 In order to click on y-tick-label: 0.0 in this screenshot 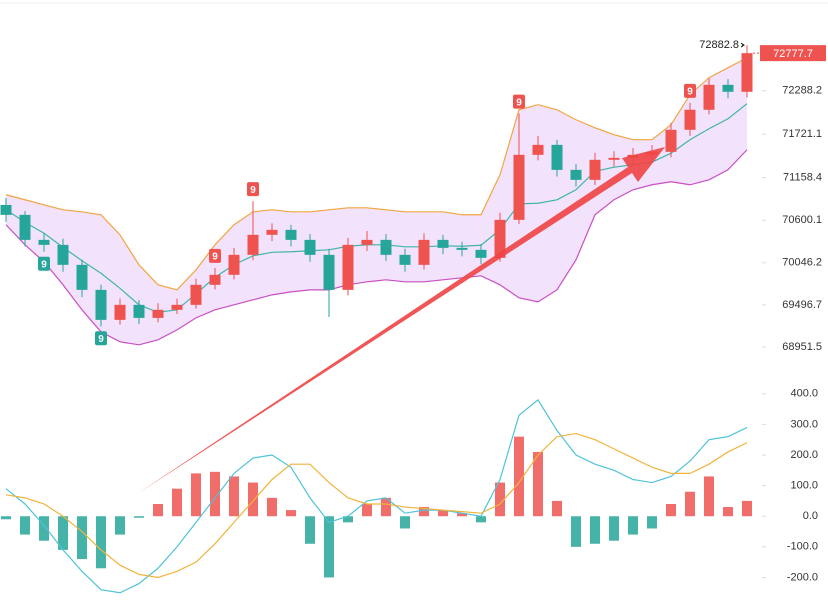, I will do `click(810, 516)`.